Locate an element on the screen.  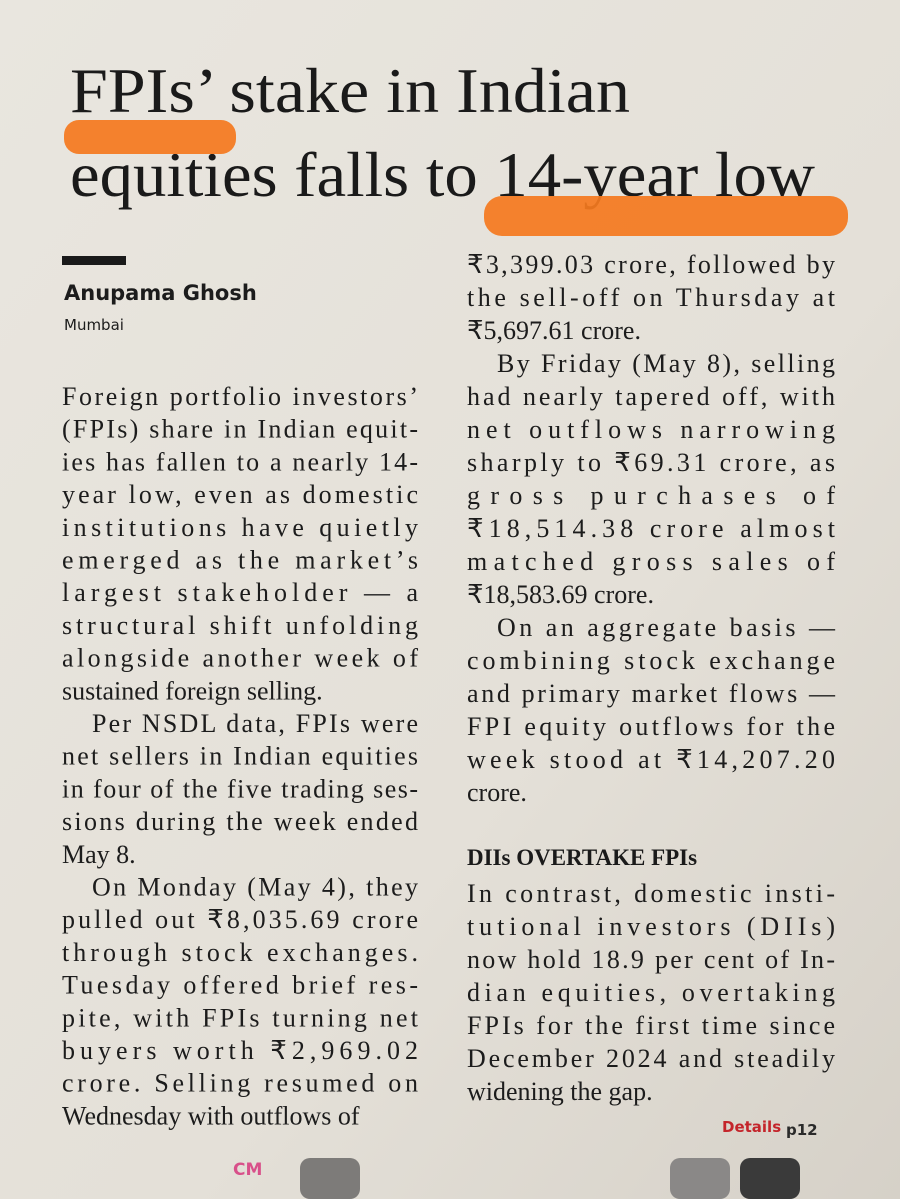
body-line: combining stock exchange is located at coordinates (651, 660).